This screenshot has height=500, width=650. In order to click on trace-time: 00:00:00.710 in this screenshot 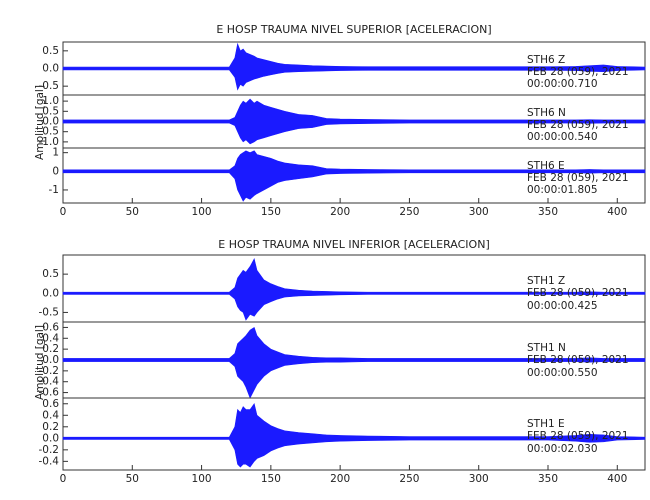, I will do `click(562, 84)`.